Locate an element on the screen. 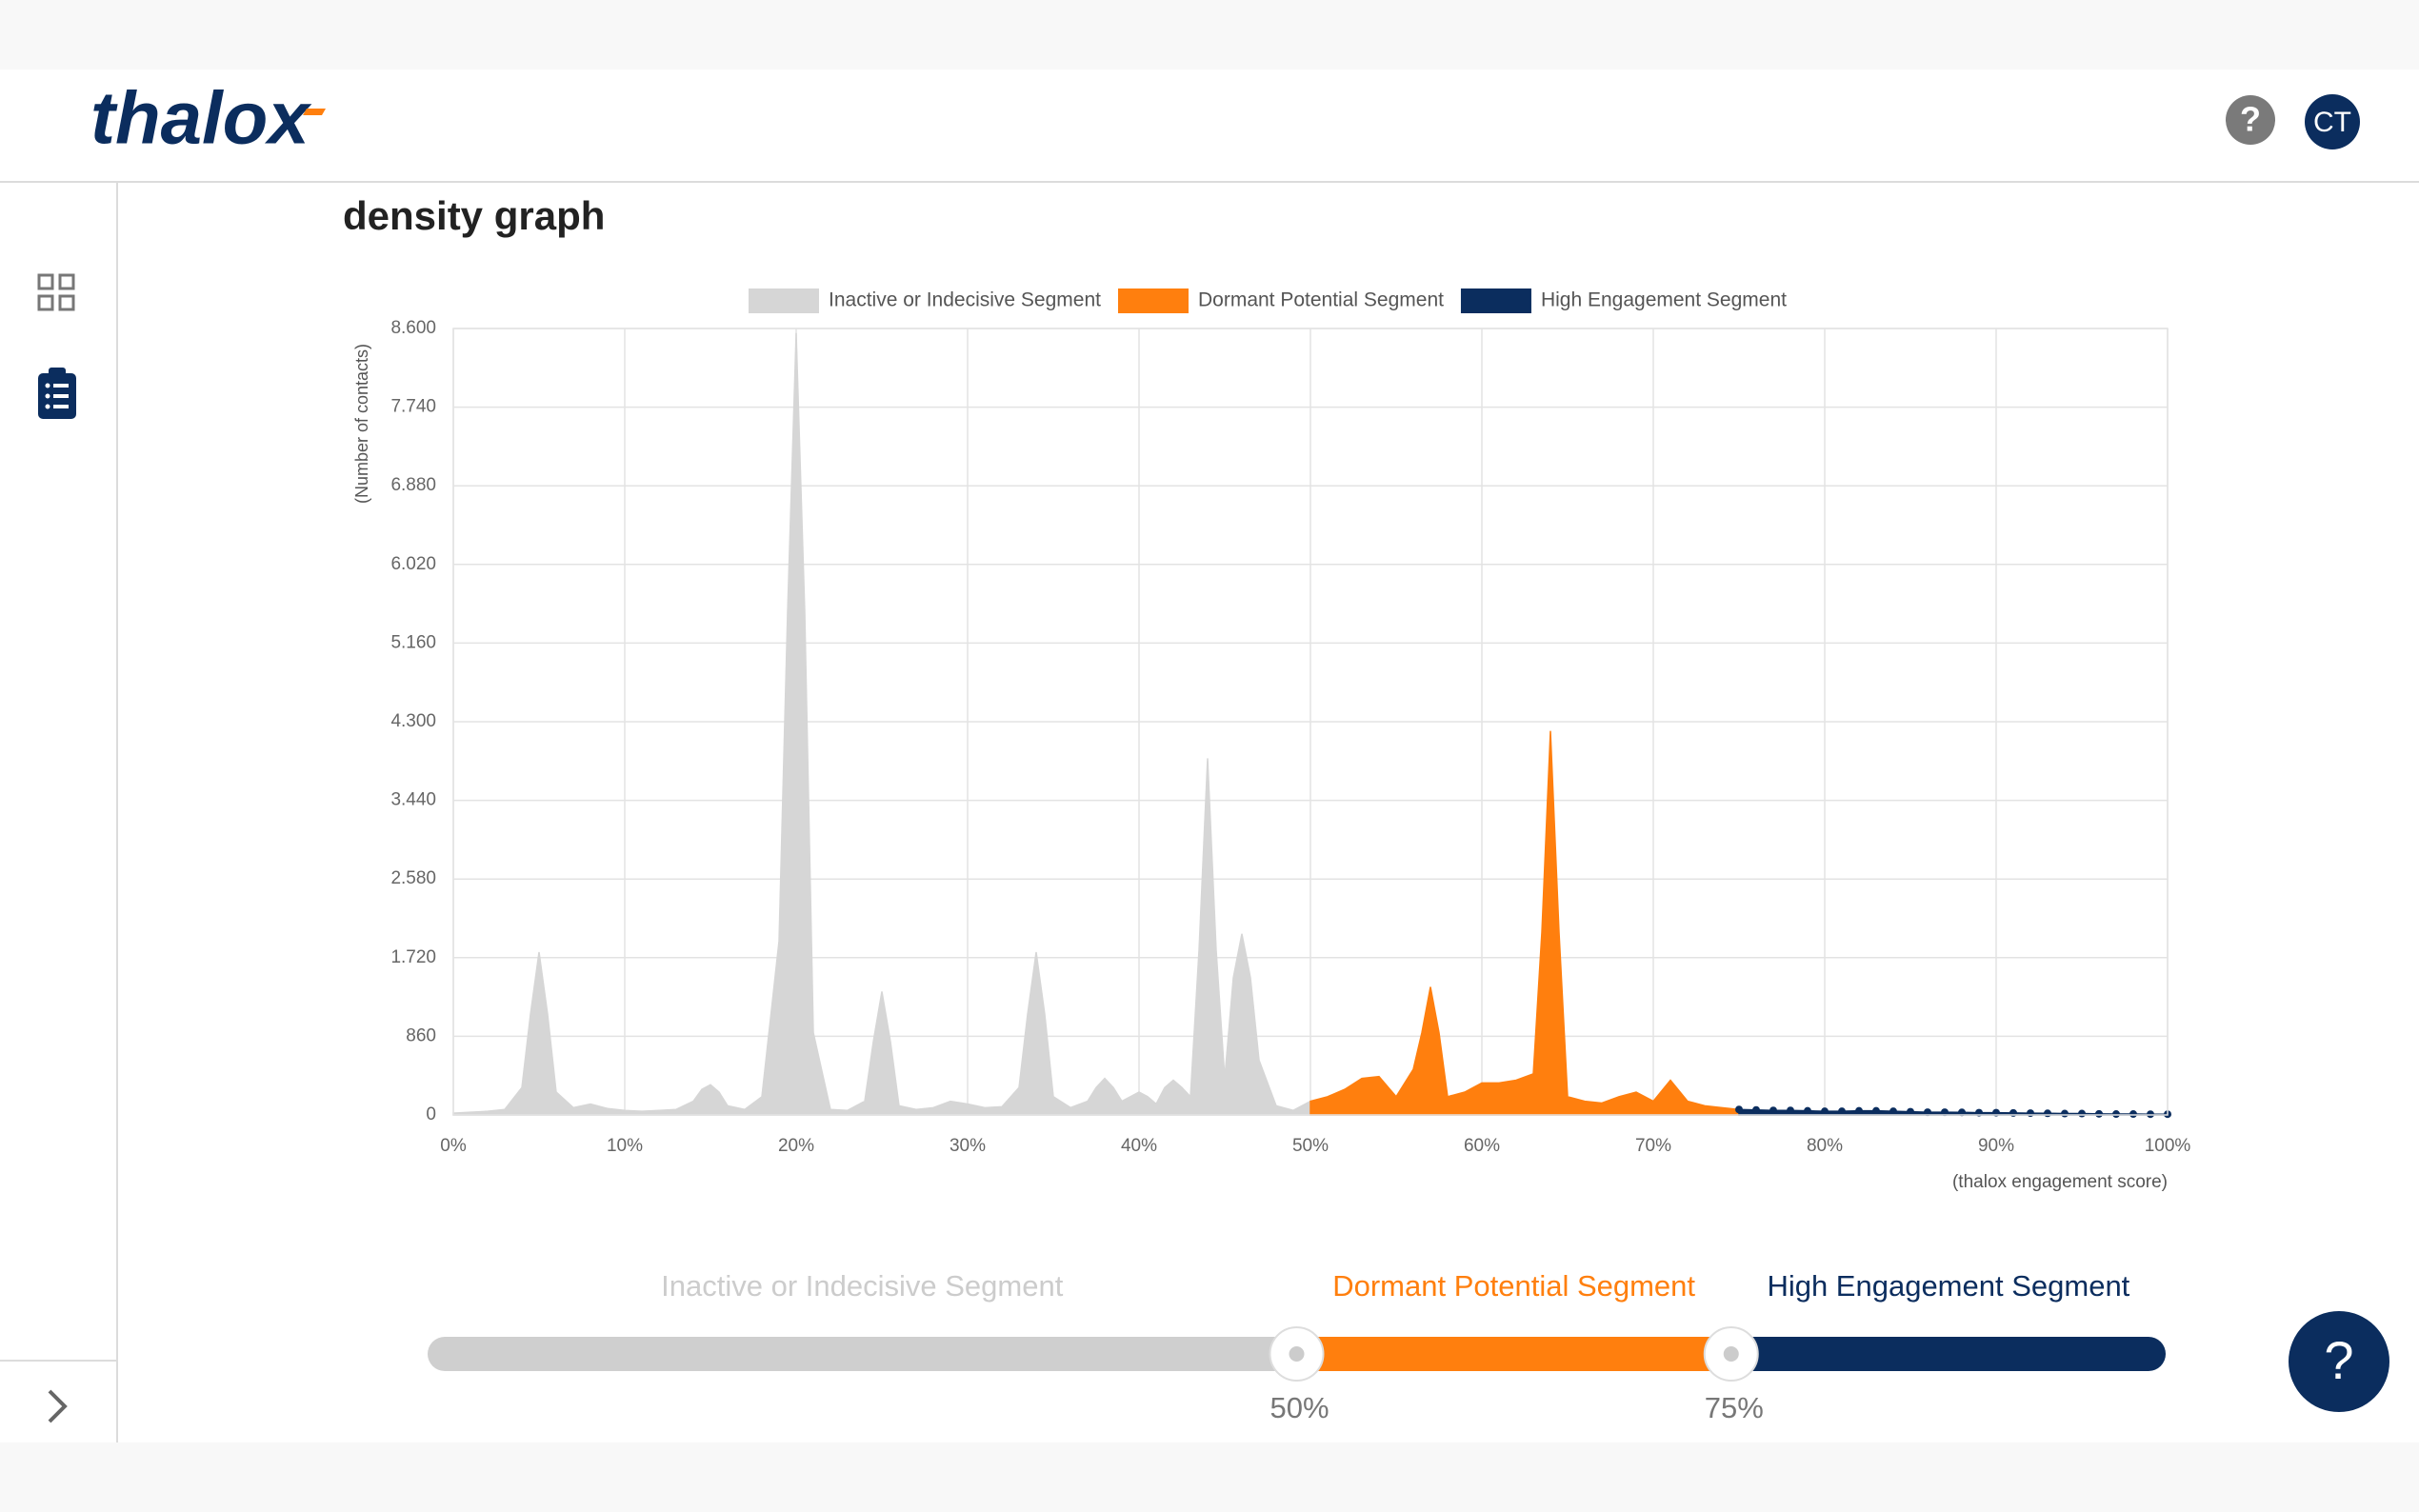 Image resolution: width=2419 pixels, height=1512 pixels. y-tick-label: 5.160 is located at coordinates (413, 642).